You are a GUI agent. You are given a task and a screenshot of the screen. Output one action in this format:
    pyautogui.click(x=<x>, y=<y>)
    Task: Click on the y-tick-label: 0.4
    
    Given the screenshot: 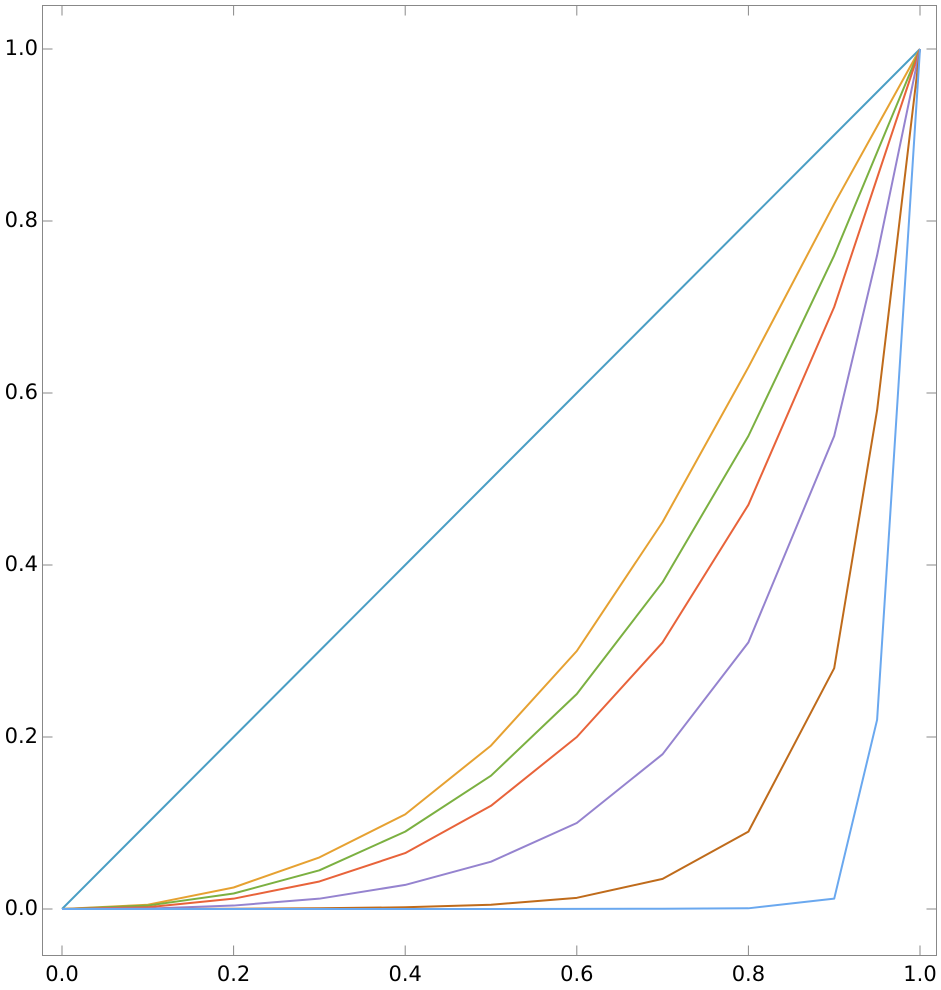 What is the action you would take?
    pyautogui.click(x=21, y=564)
    